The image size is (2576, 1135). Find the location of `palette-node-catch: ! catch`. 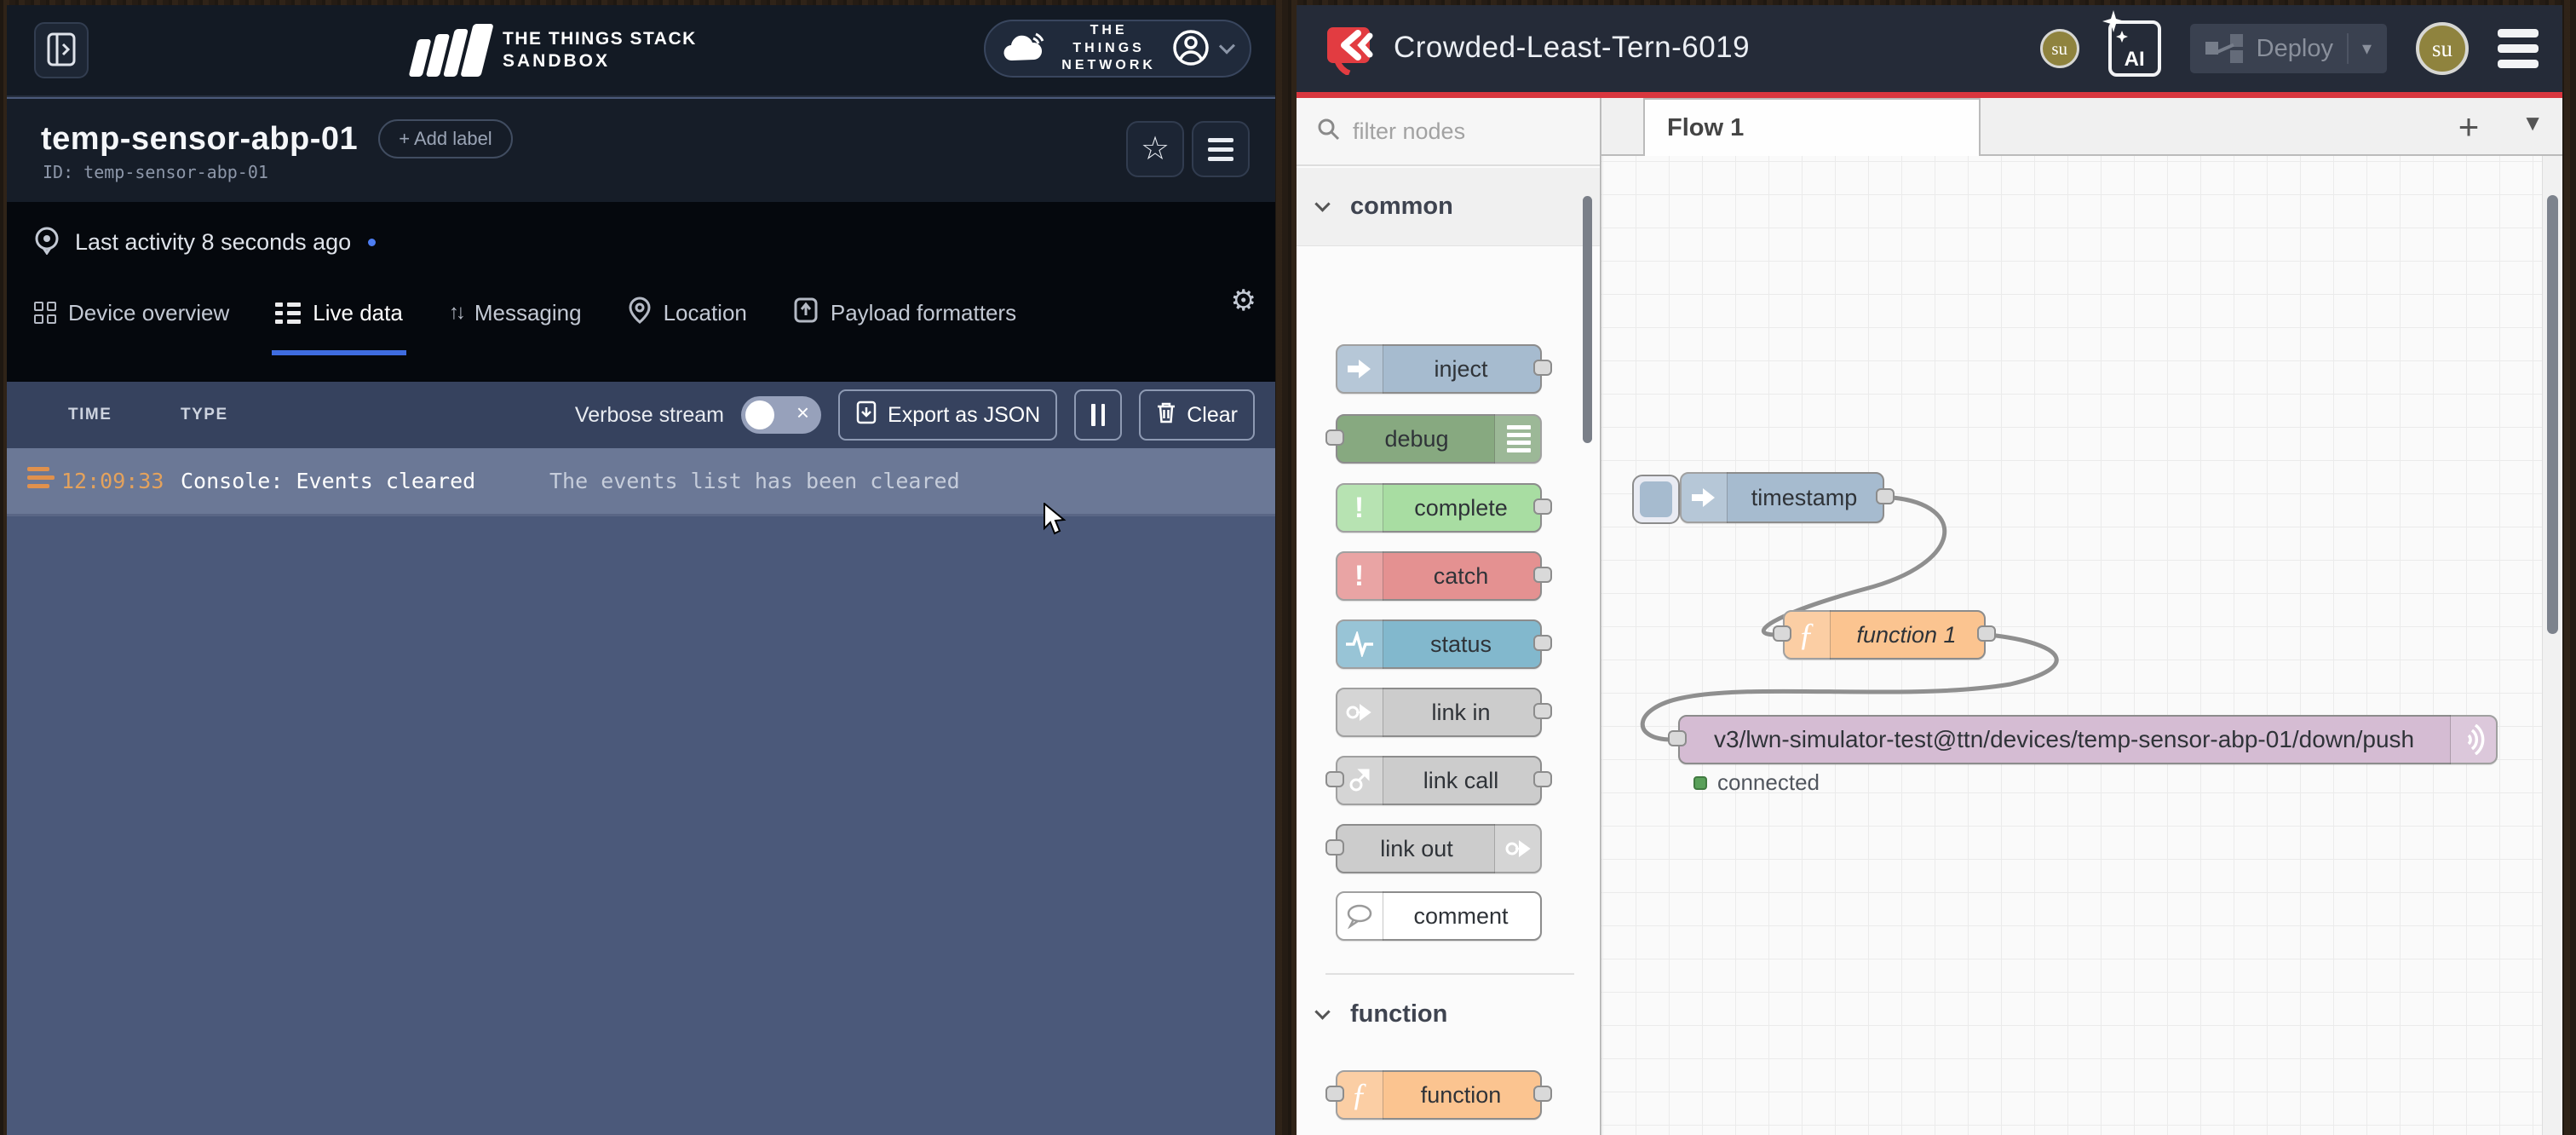

palette-node-catch: ! catch is located at coordinates (1444, 576).